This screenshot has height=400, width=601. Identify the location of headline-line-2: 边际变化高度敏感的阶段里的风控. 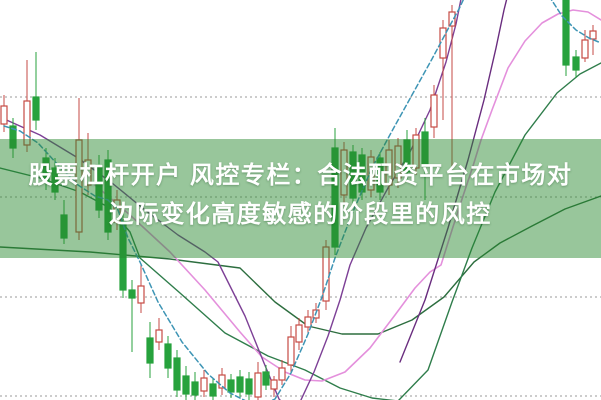
(300, 214).